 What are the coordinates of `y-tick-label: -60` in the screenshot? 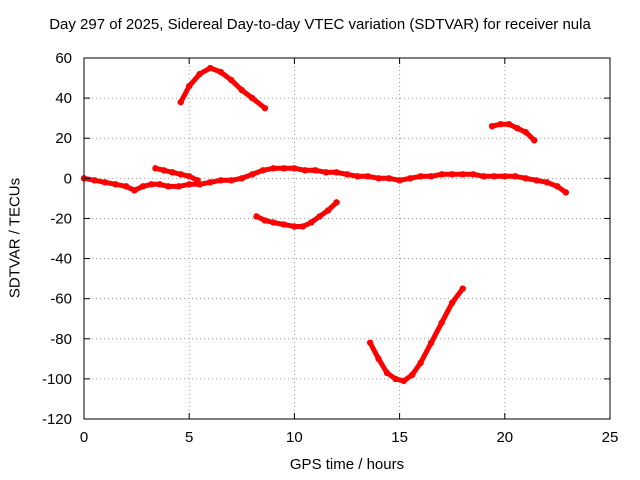 It's located at (61, 299).